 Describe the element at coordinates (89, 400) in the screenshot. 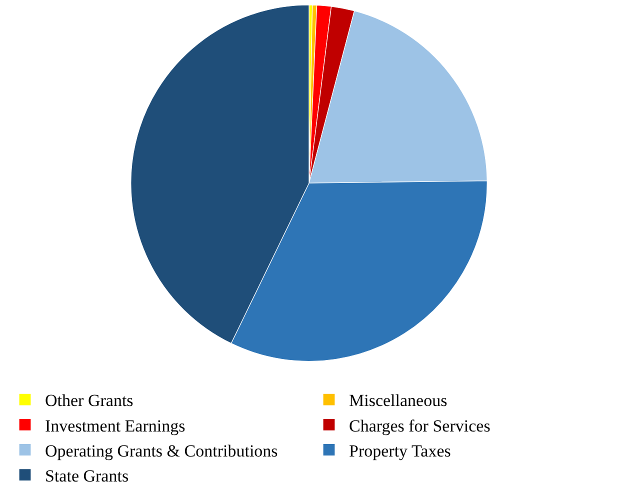

I see `legend-label: Other Grants` at that location.